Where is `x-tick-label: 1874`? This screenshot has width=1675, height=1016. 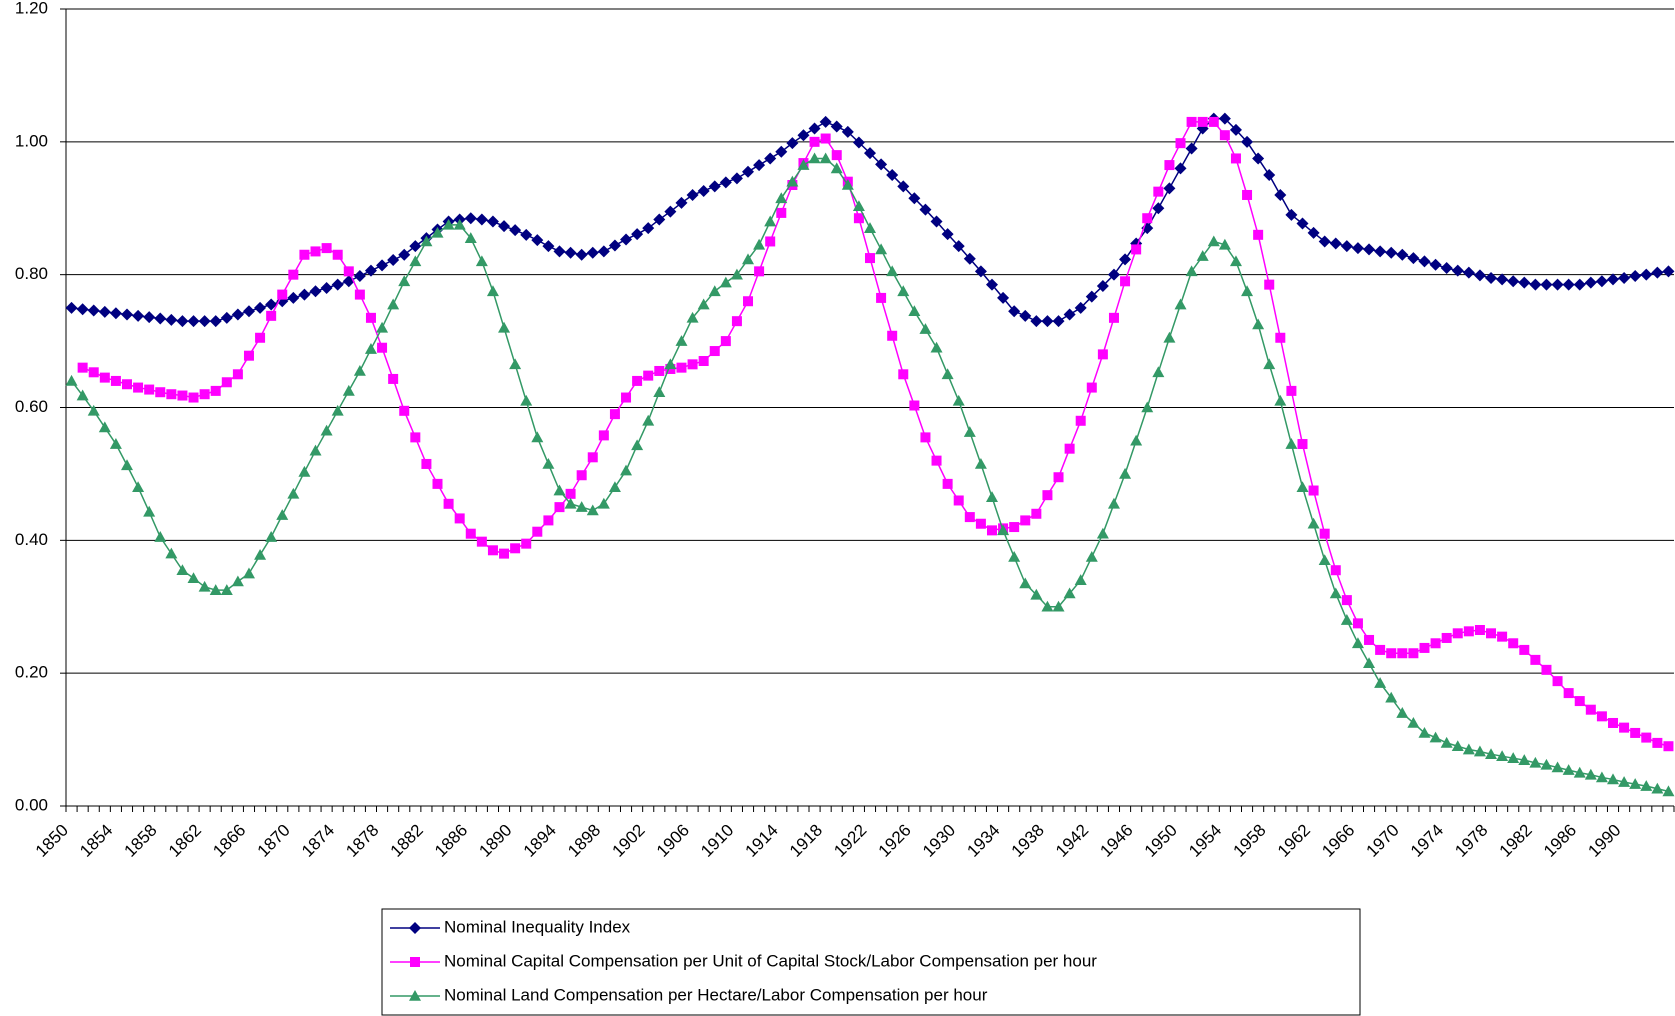
x-tick-label: 1874 is located at coordinates (318, 841).